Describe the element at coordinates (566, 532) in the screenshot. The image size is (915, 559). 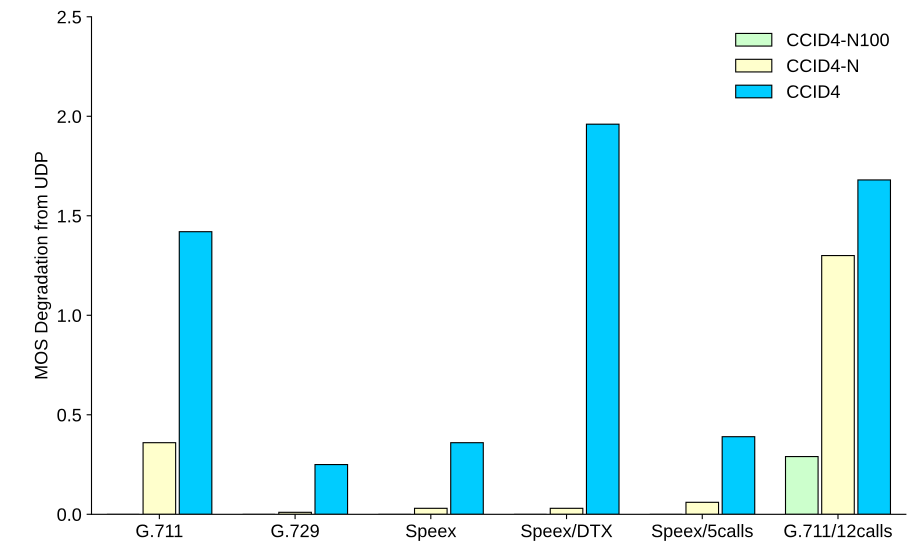
I see `x-tick-label: Speex/DTX` at that location.